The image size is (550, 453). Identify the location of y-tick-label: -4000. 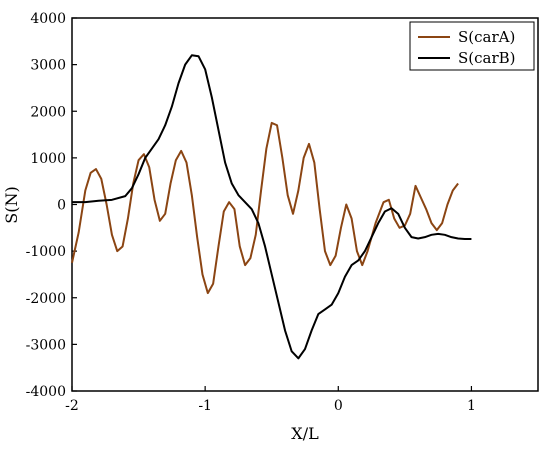
(46, 392).